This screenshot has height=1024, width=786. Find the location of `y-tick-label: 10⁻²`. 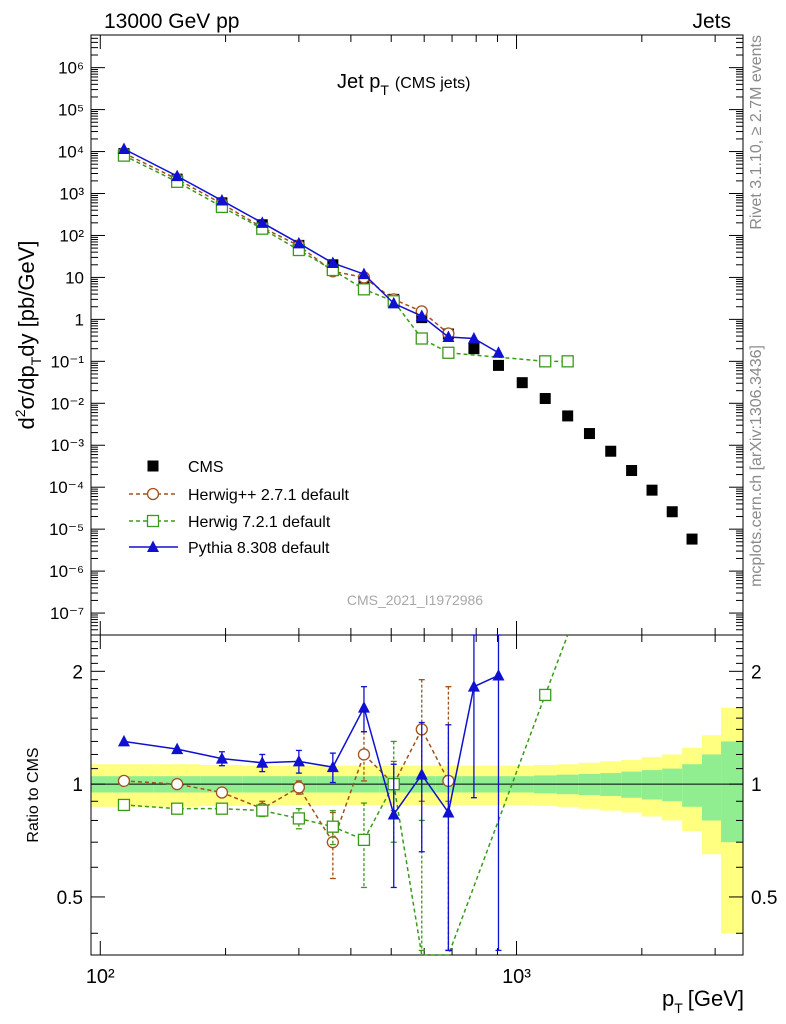

y-tick-label: 10⁻² is located at coordinates (67, 403).